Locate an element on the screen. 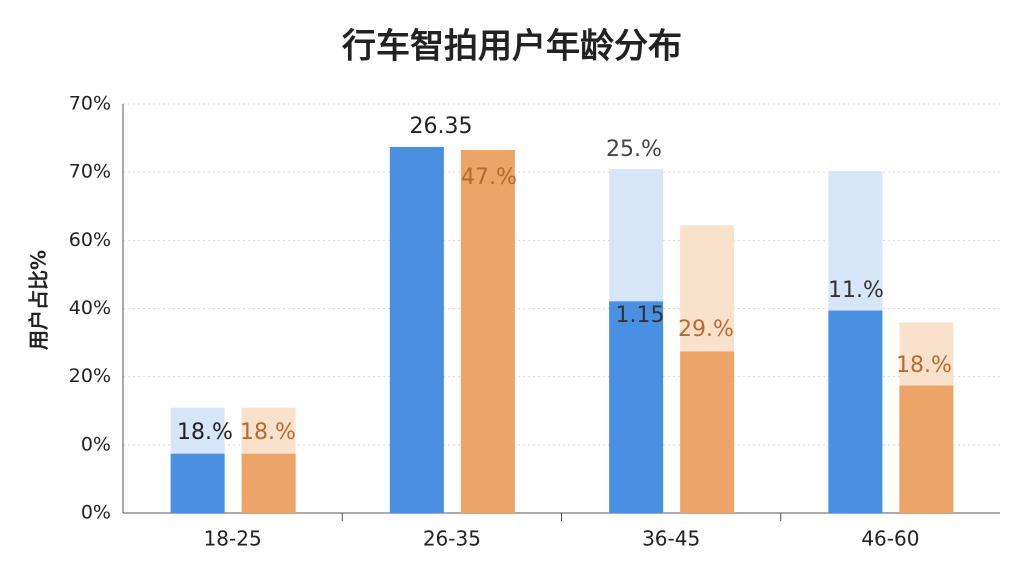 This screenshot has width=1024, height=576. data-label: 1.15 is located at coordinates (640, 315).